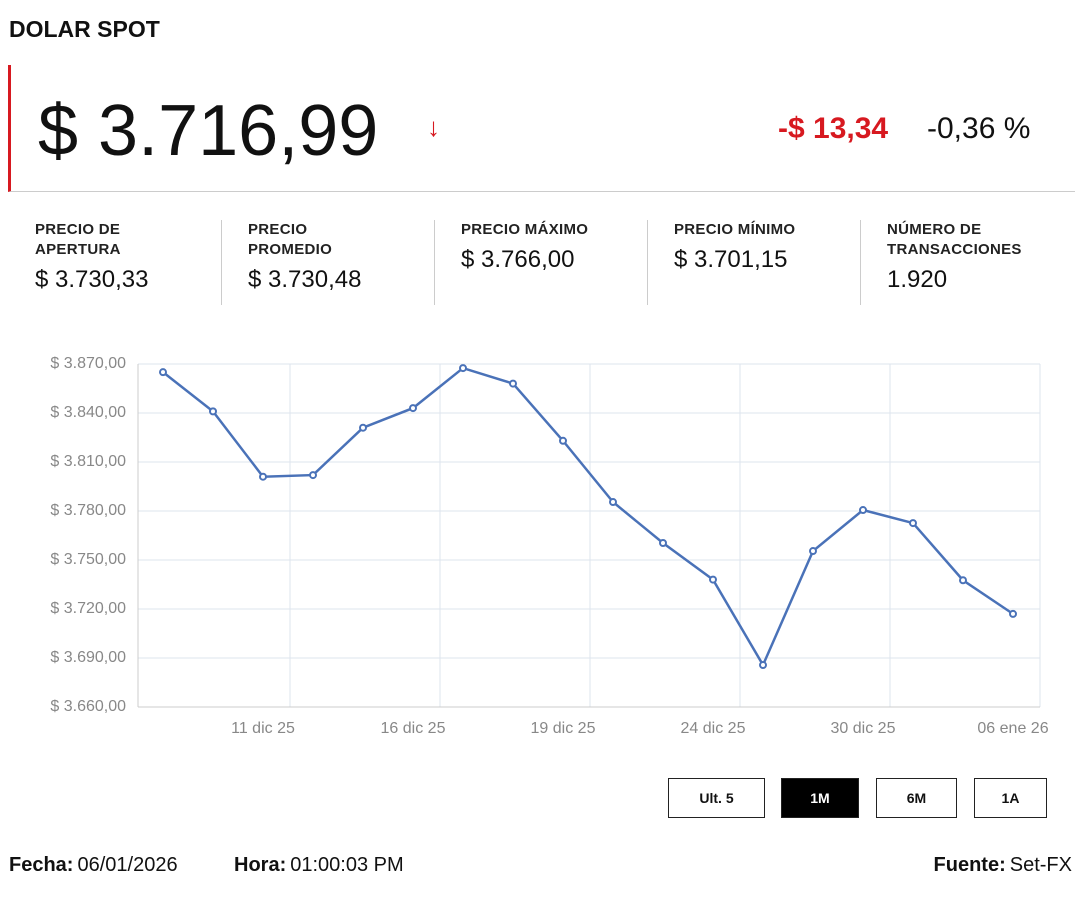 This screenshot has width=1080, height=900. I want to click on time-label: Hora:, so click(260, 865).